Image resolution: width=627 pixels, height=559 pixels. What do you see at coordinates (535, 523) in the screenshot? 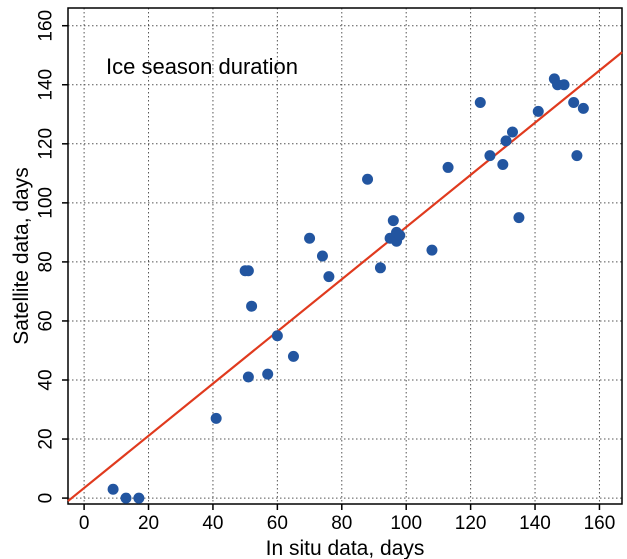
I see `x-tick-label: 140` at bounding box center [535, 523].